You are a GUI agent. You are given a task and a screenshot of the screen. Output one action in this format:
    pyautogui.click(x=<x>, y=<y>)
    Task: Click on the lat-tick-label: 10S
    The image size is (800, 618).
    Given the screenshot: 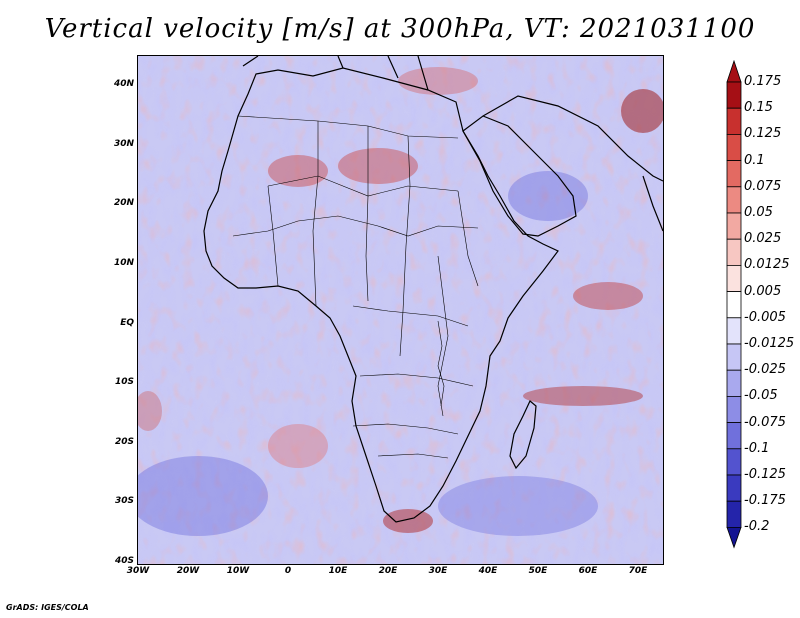 What is the action you would take?
    pyautogui.click(x=124, y=382)
    